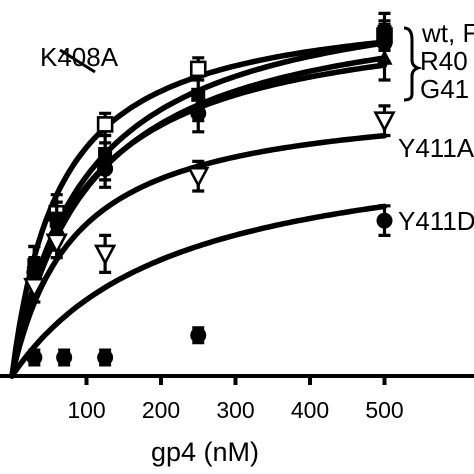  I want to click on x-axis-title: gp4 (nM), so click(205, 452).